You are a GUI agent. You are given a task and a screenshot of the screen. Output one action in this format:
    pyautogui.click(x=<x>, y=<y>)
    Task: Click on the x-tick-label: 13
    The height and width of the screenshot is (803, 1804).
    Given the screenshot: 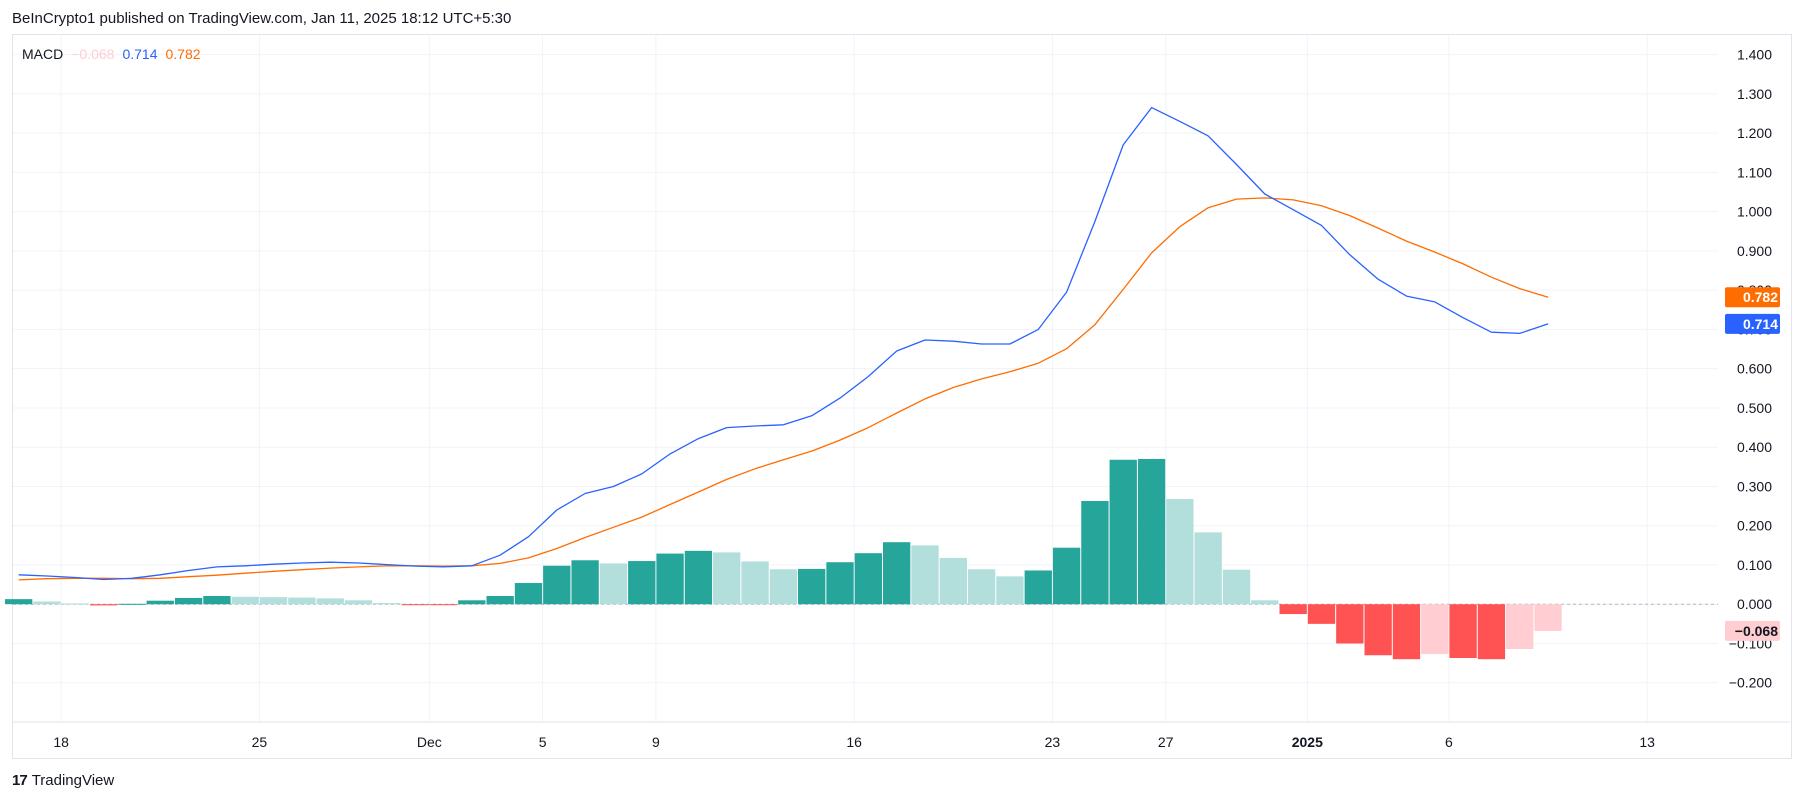 What is the action you would take?
    pyautogui.click(x=1647, y=742)
    